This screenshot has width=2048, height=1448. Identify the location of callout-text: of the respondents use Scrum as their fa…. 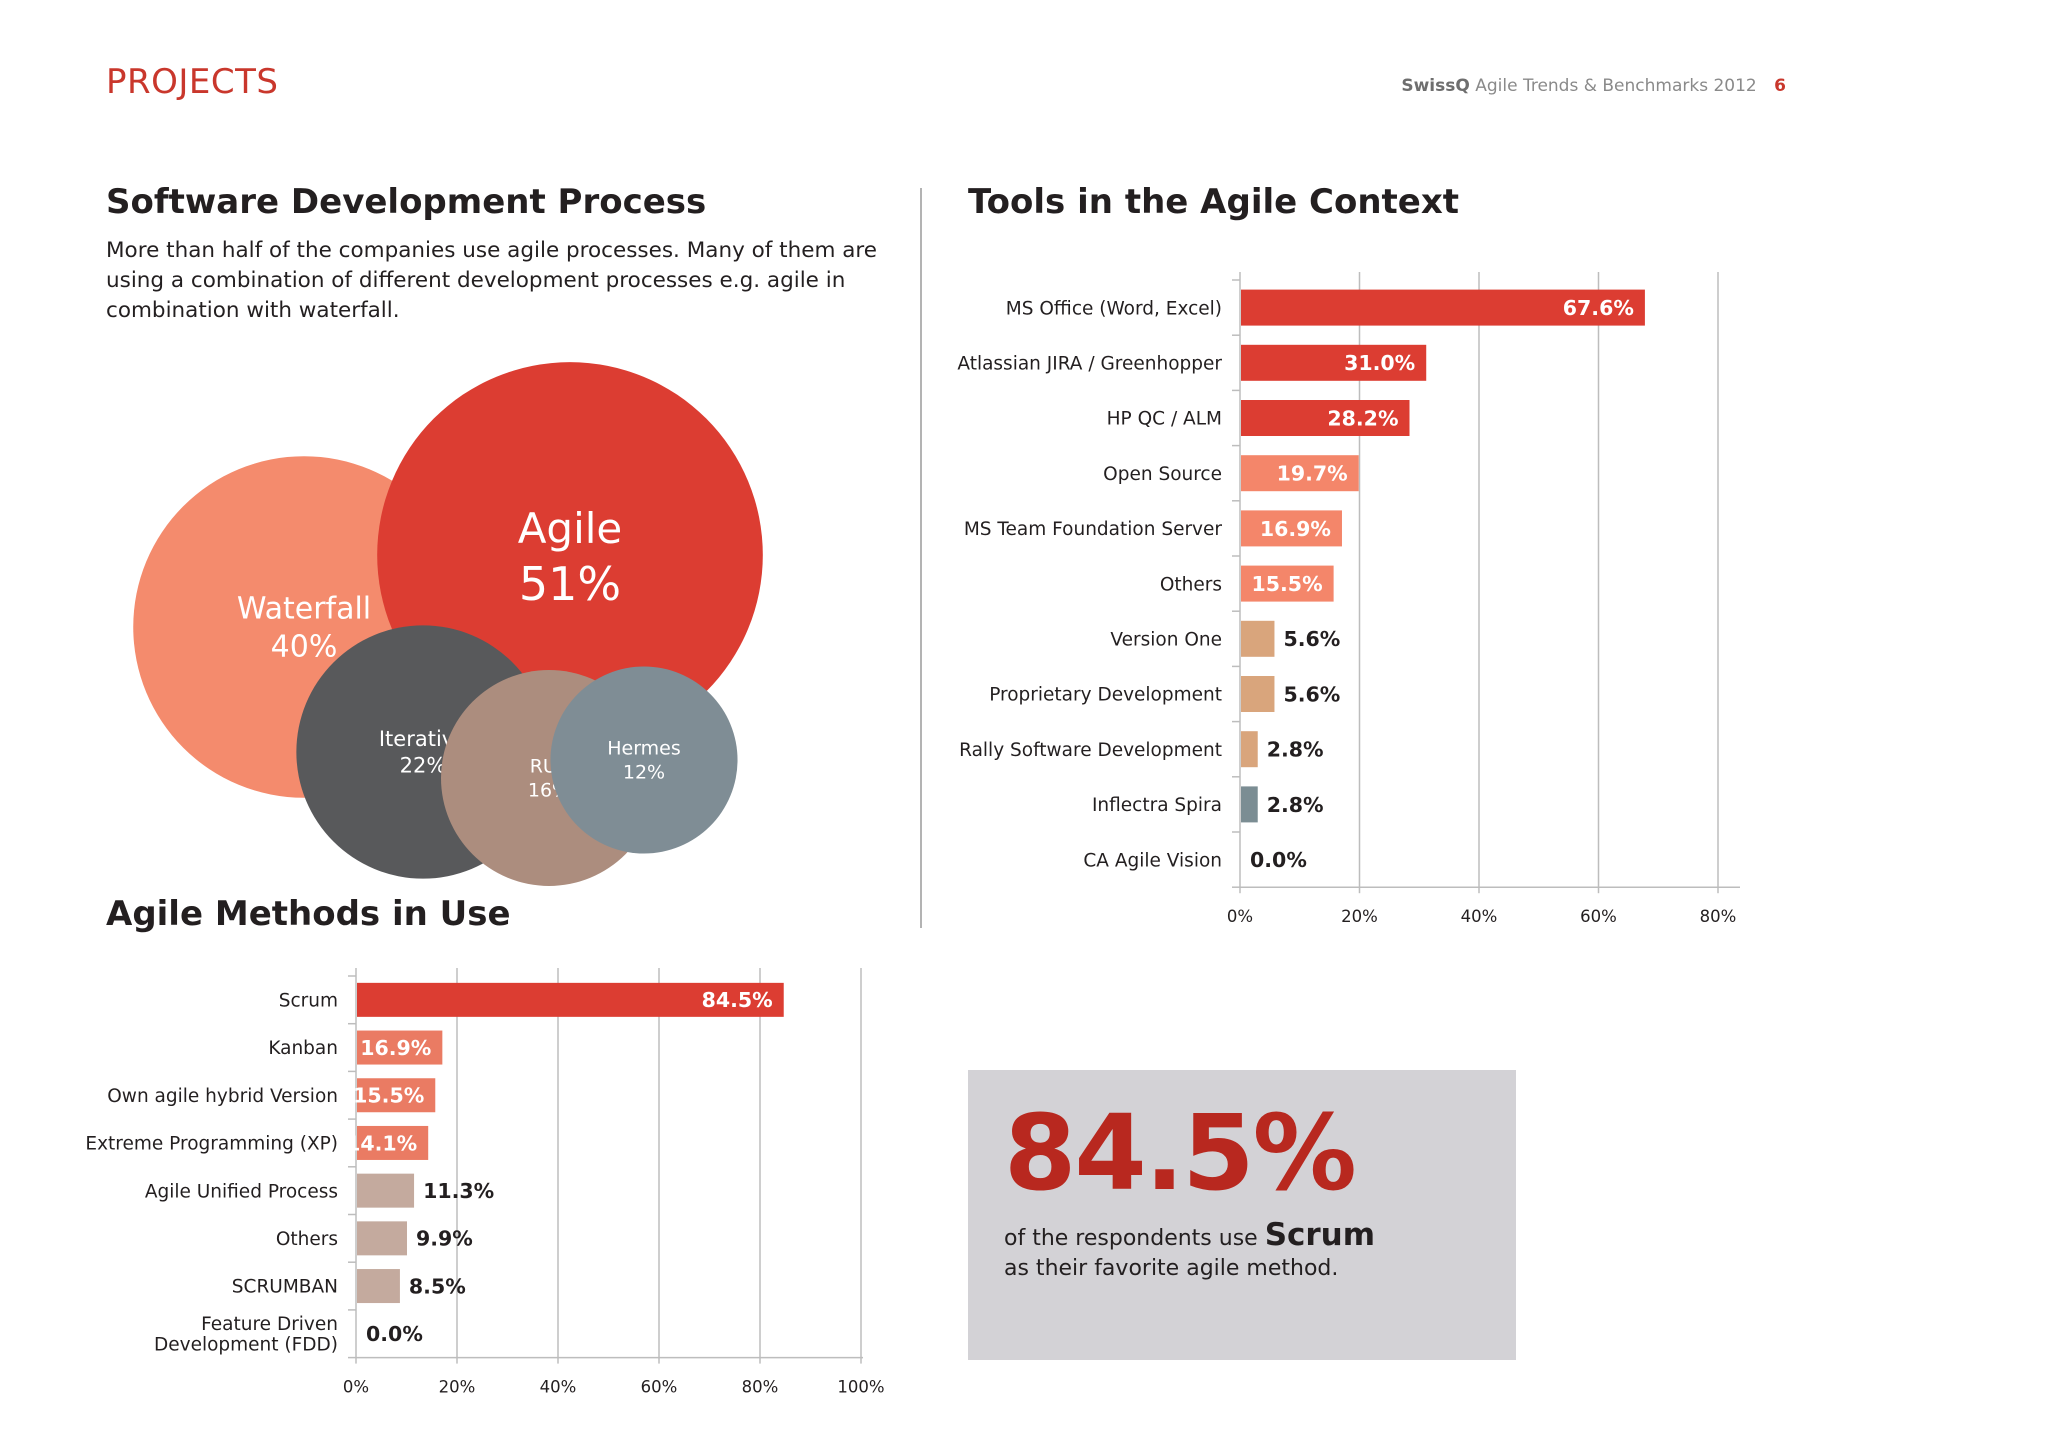
(1244, 1252).